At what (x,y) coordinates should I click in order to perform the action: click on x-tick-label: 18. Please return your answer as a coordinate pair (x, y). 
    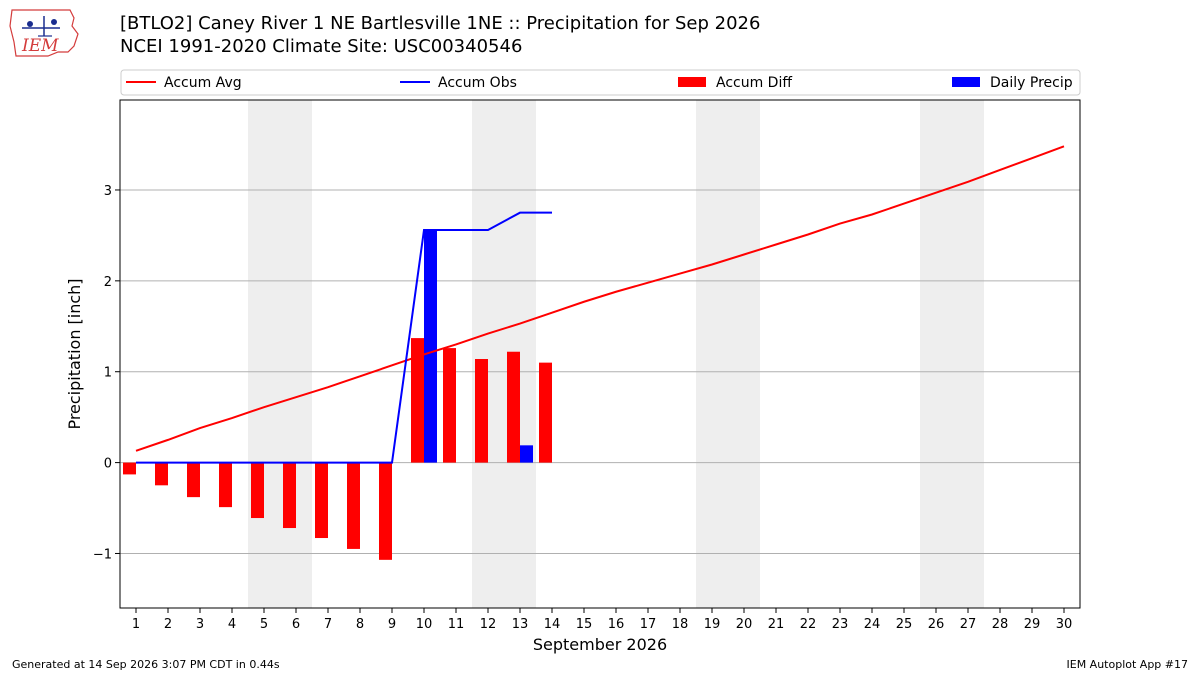
    Looking at the image, I should click on (680, 624).